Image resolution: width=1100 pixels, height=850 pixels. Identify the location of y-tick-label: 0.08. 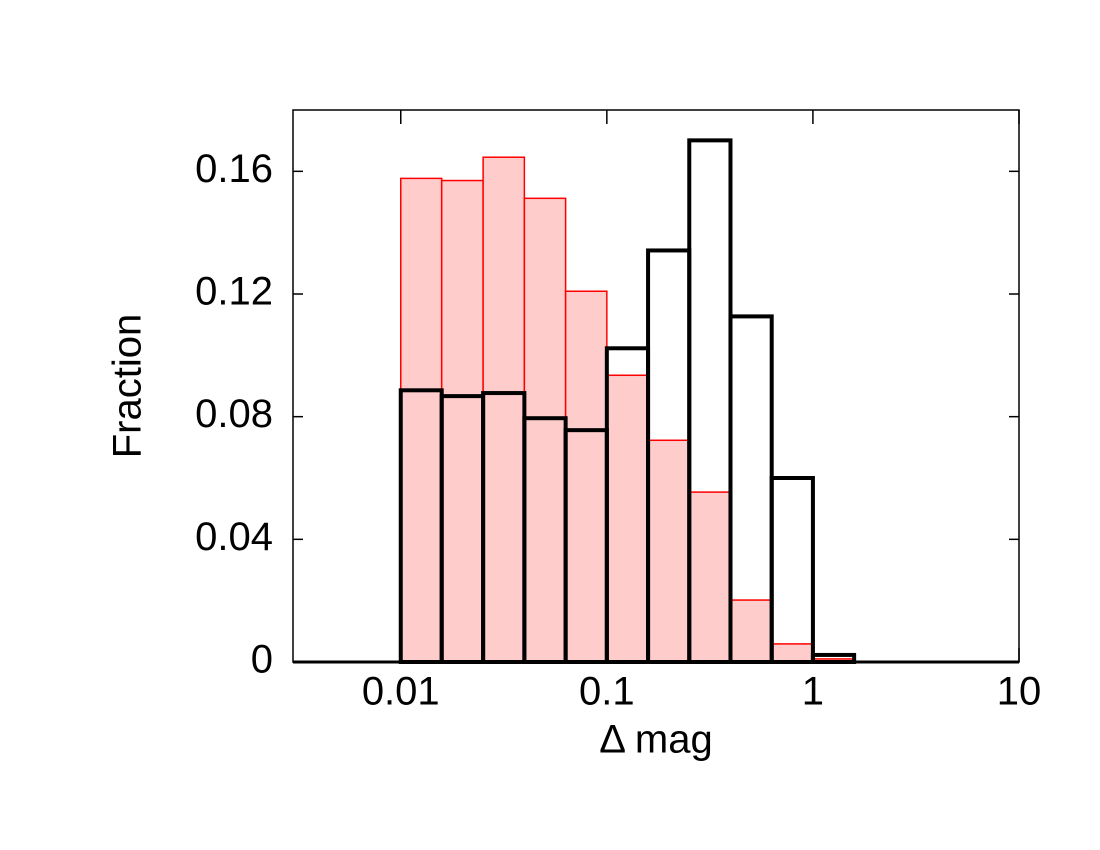
(234, 414).